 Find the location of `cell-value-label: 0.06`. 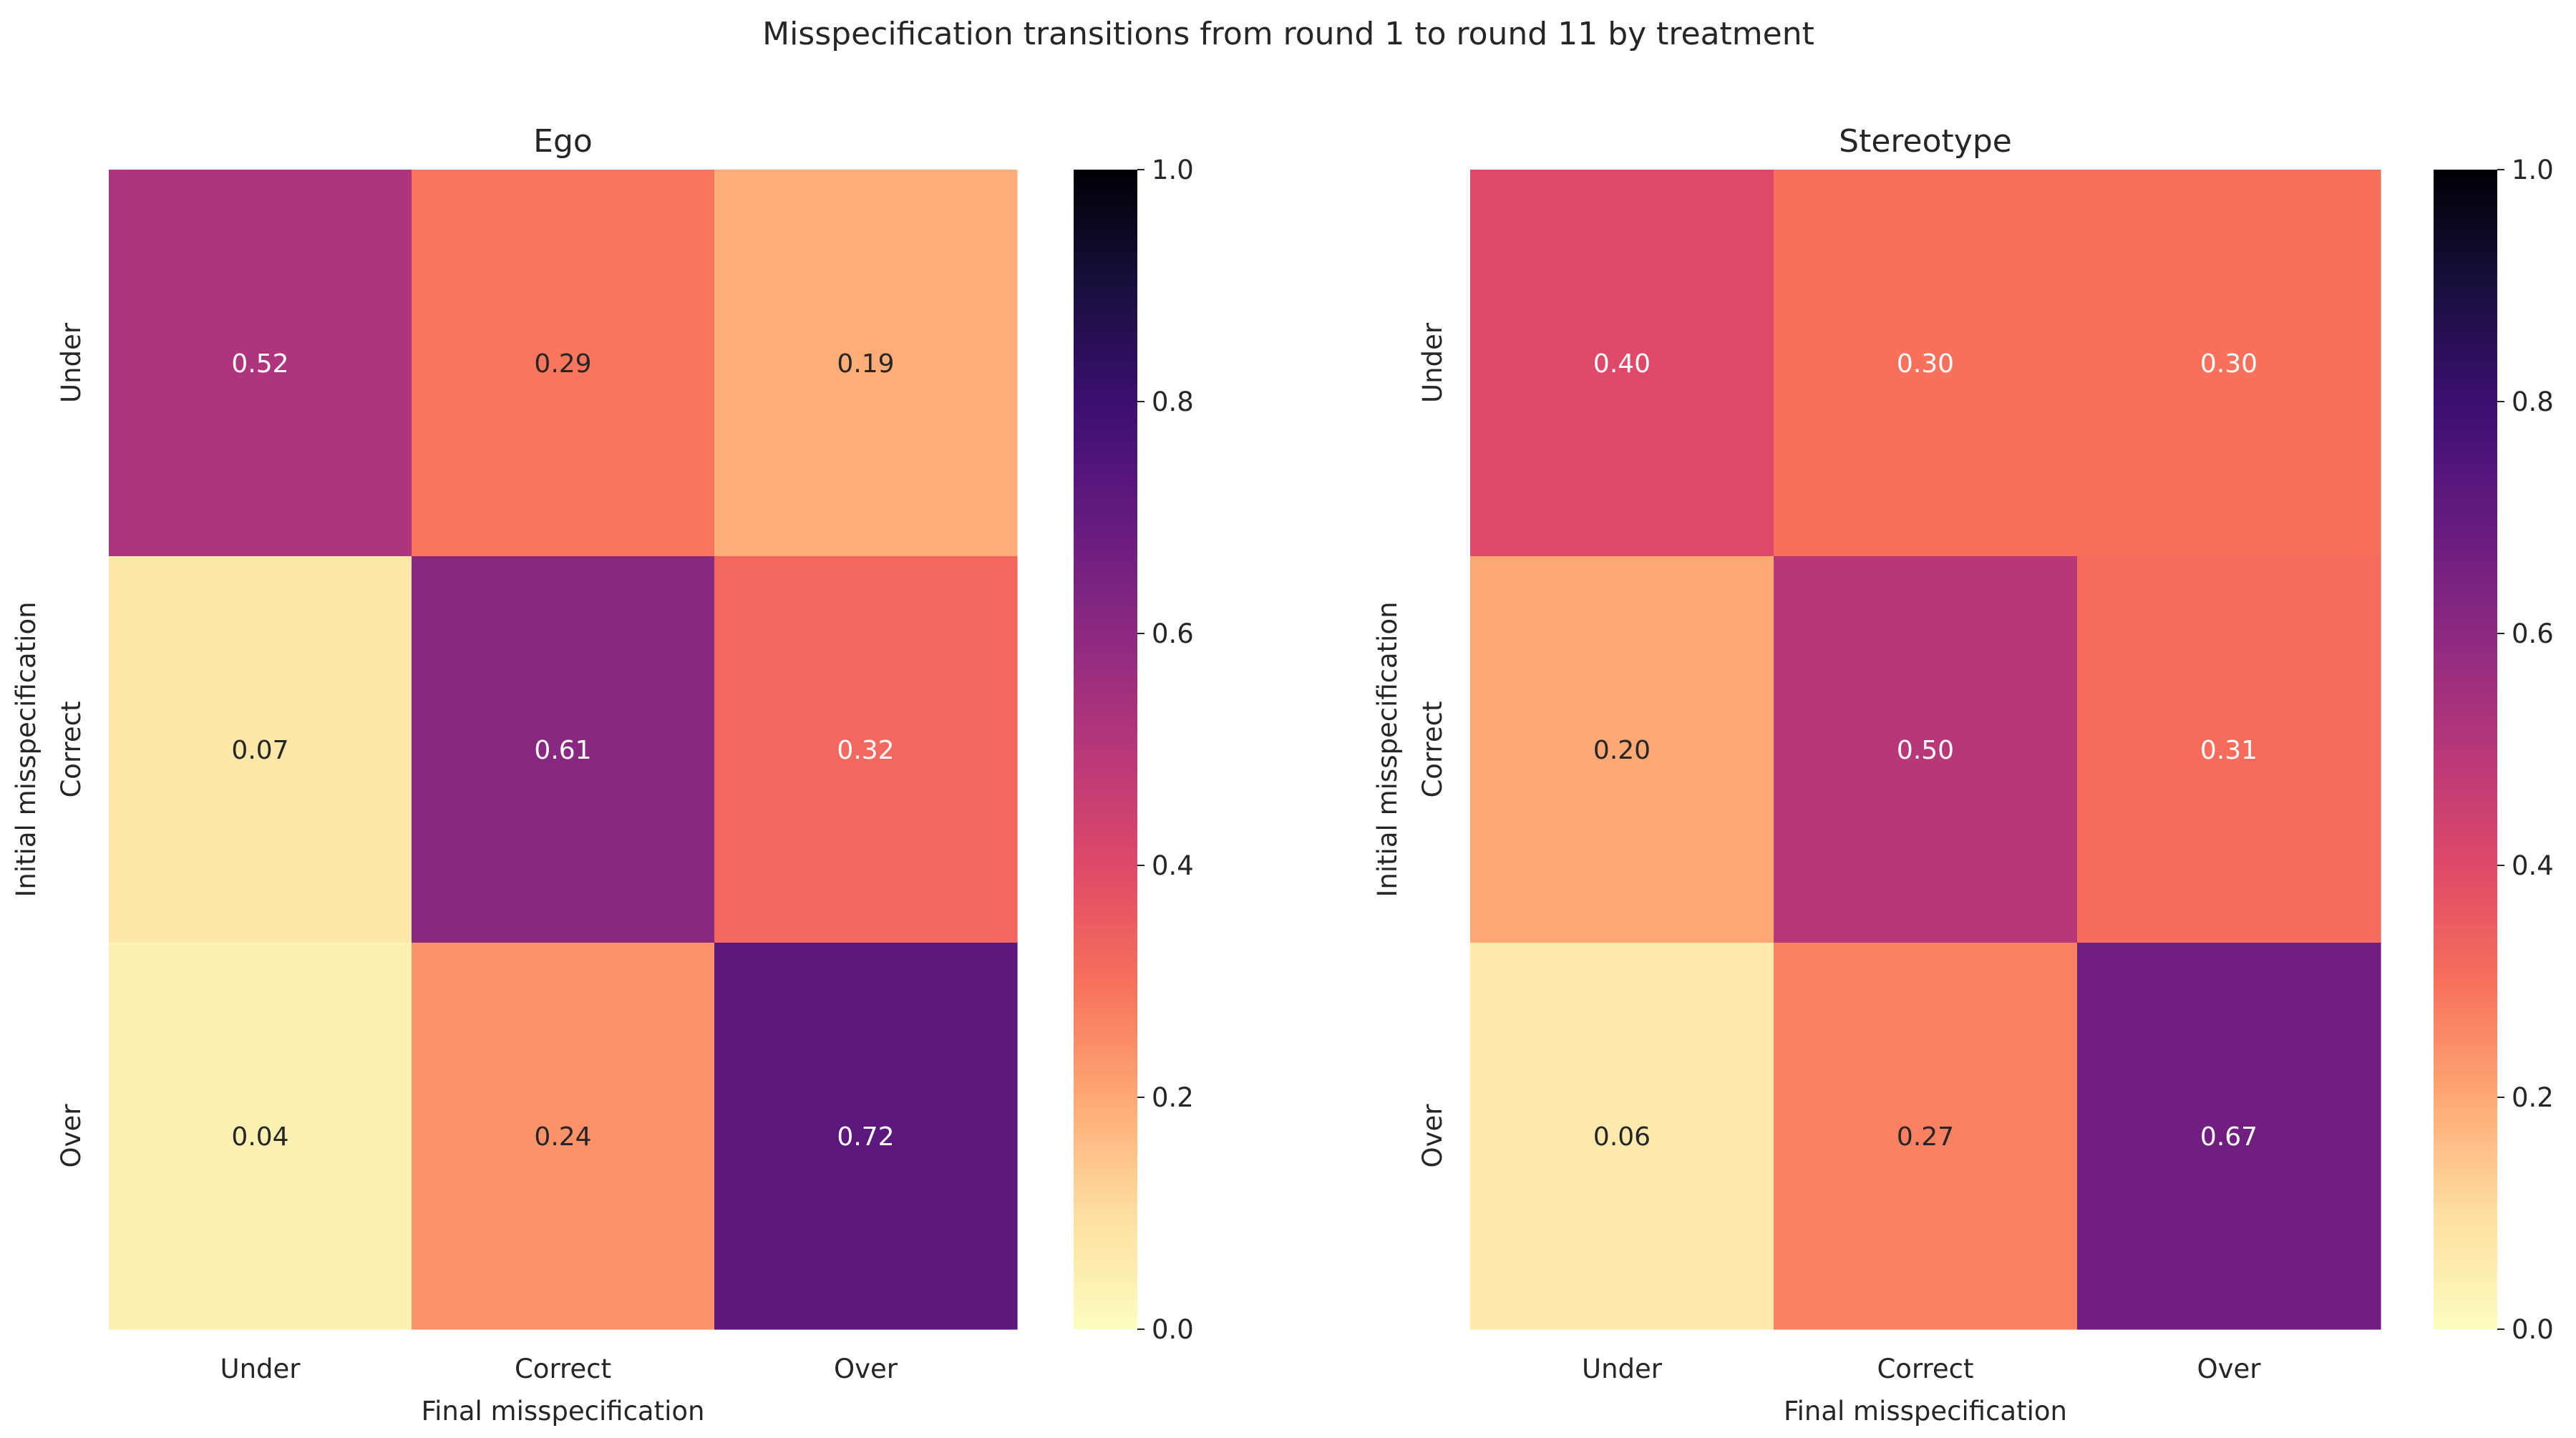

cell-value-label: 0.06 is located at coordinates (1622, 1137).